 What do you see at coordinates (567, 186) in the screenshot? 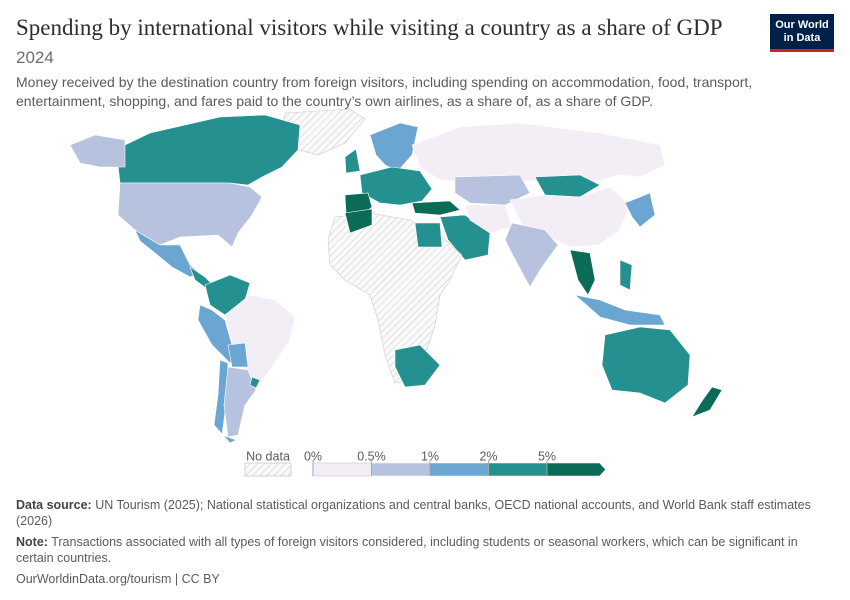
I see `mongolia` at bounding box center [567, 186].